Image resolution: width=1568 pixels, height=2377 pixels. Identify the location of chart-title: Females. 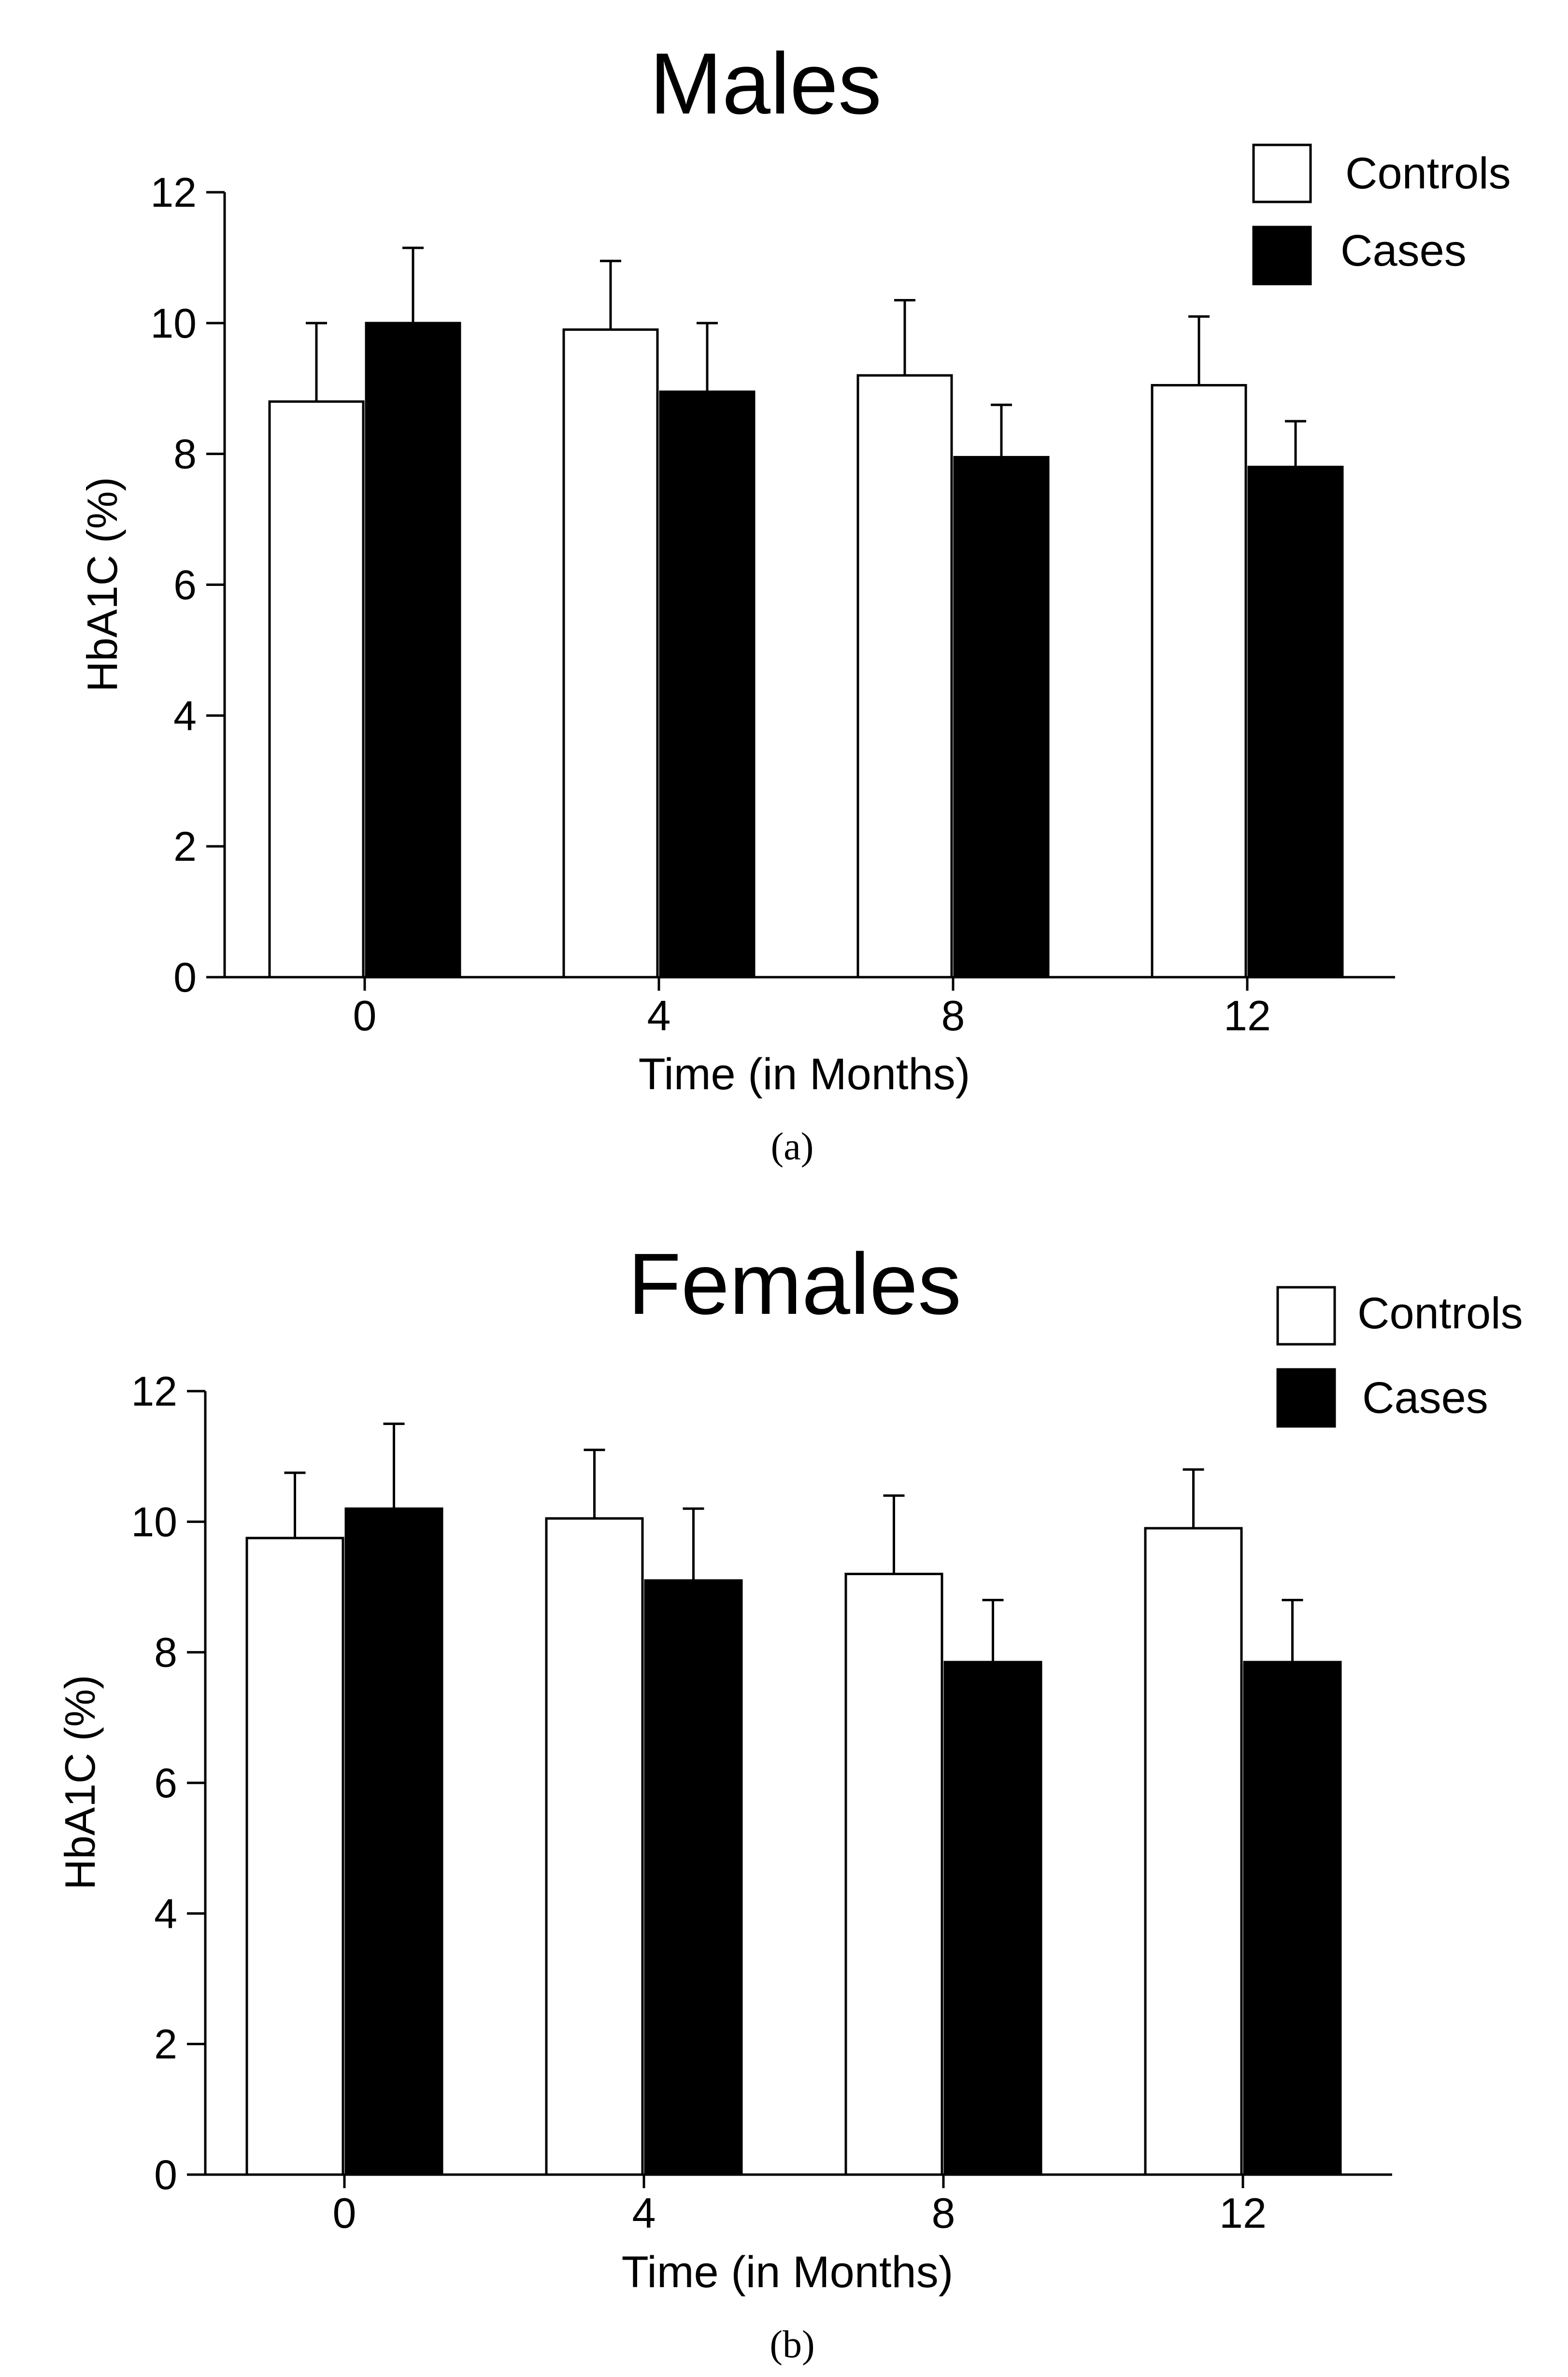
(794, 1284).